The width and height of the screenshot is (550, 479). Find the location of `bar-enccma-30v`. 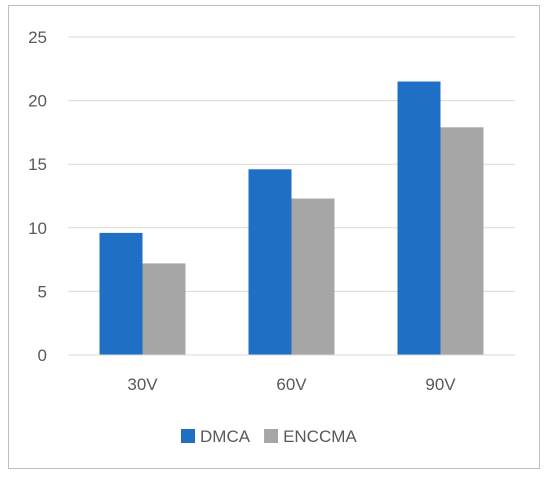

bar-enccma-30v is located at coordinates (164, 309).